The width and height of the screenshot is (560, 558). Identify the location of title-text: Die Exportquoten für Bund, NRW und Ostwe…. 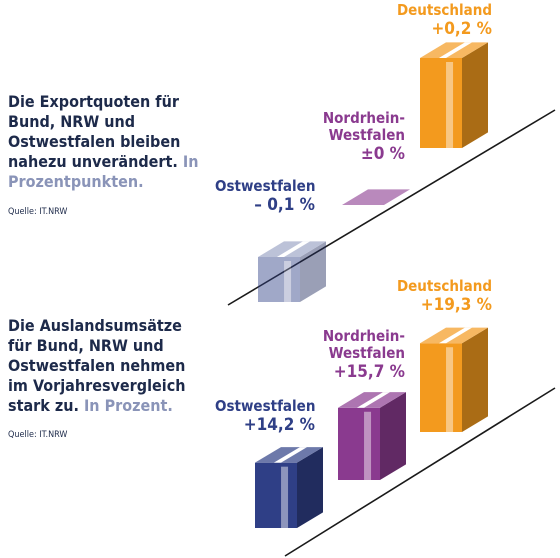
(94, 131).